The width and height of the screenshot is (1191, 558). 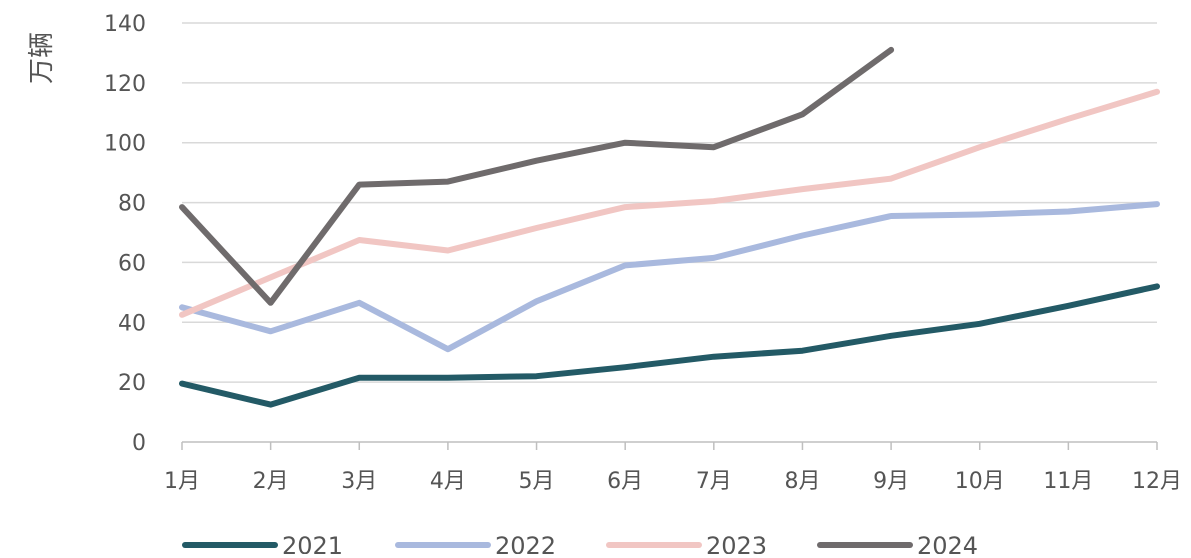 What do you see at coordinates (525, 543) in the screenshot?
I see `legend-label-2022: 2022` at bounding box center [525, 543].